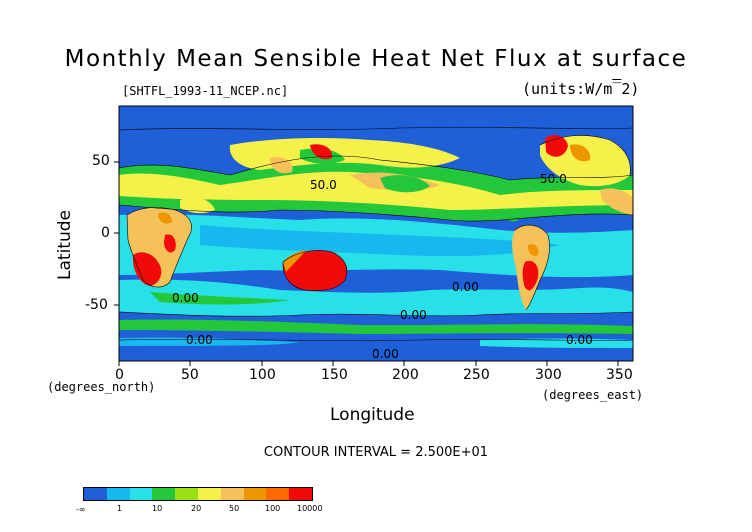  What do you see at coordinates (376, 452) in the screenshot?
I see `contour-interval: CONTOUR INTERVAL = 2.500E+01` at bounding box center [376, 452].